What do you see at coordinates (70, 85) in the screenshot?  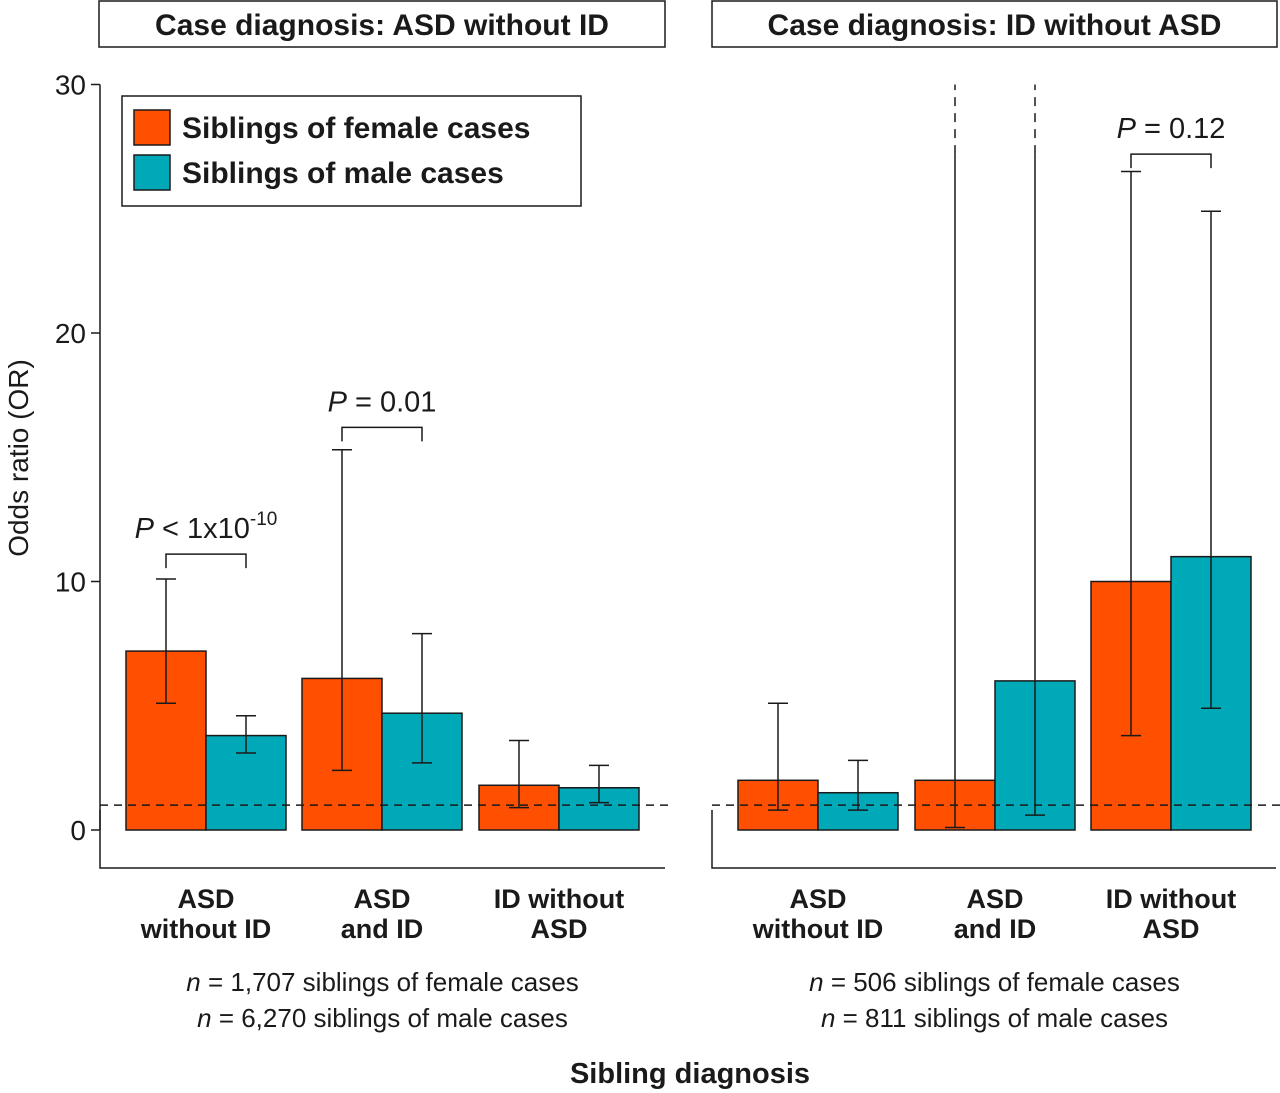 I see `y-tick-label: 30` at bounding box center [70, 85].